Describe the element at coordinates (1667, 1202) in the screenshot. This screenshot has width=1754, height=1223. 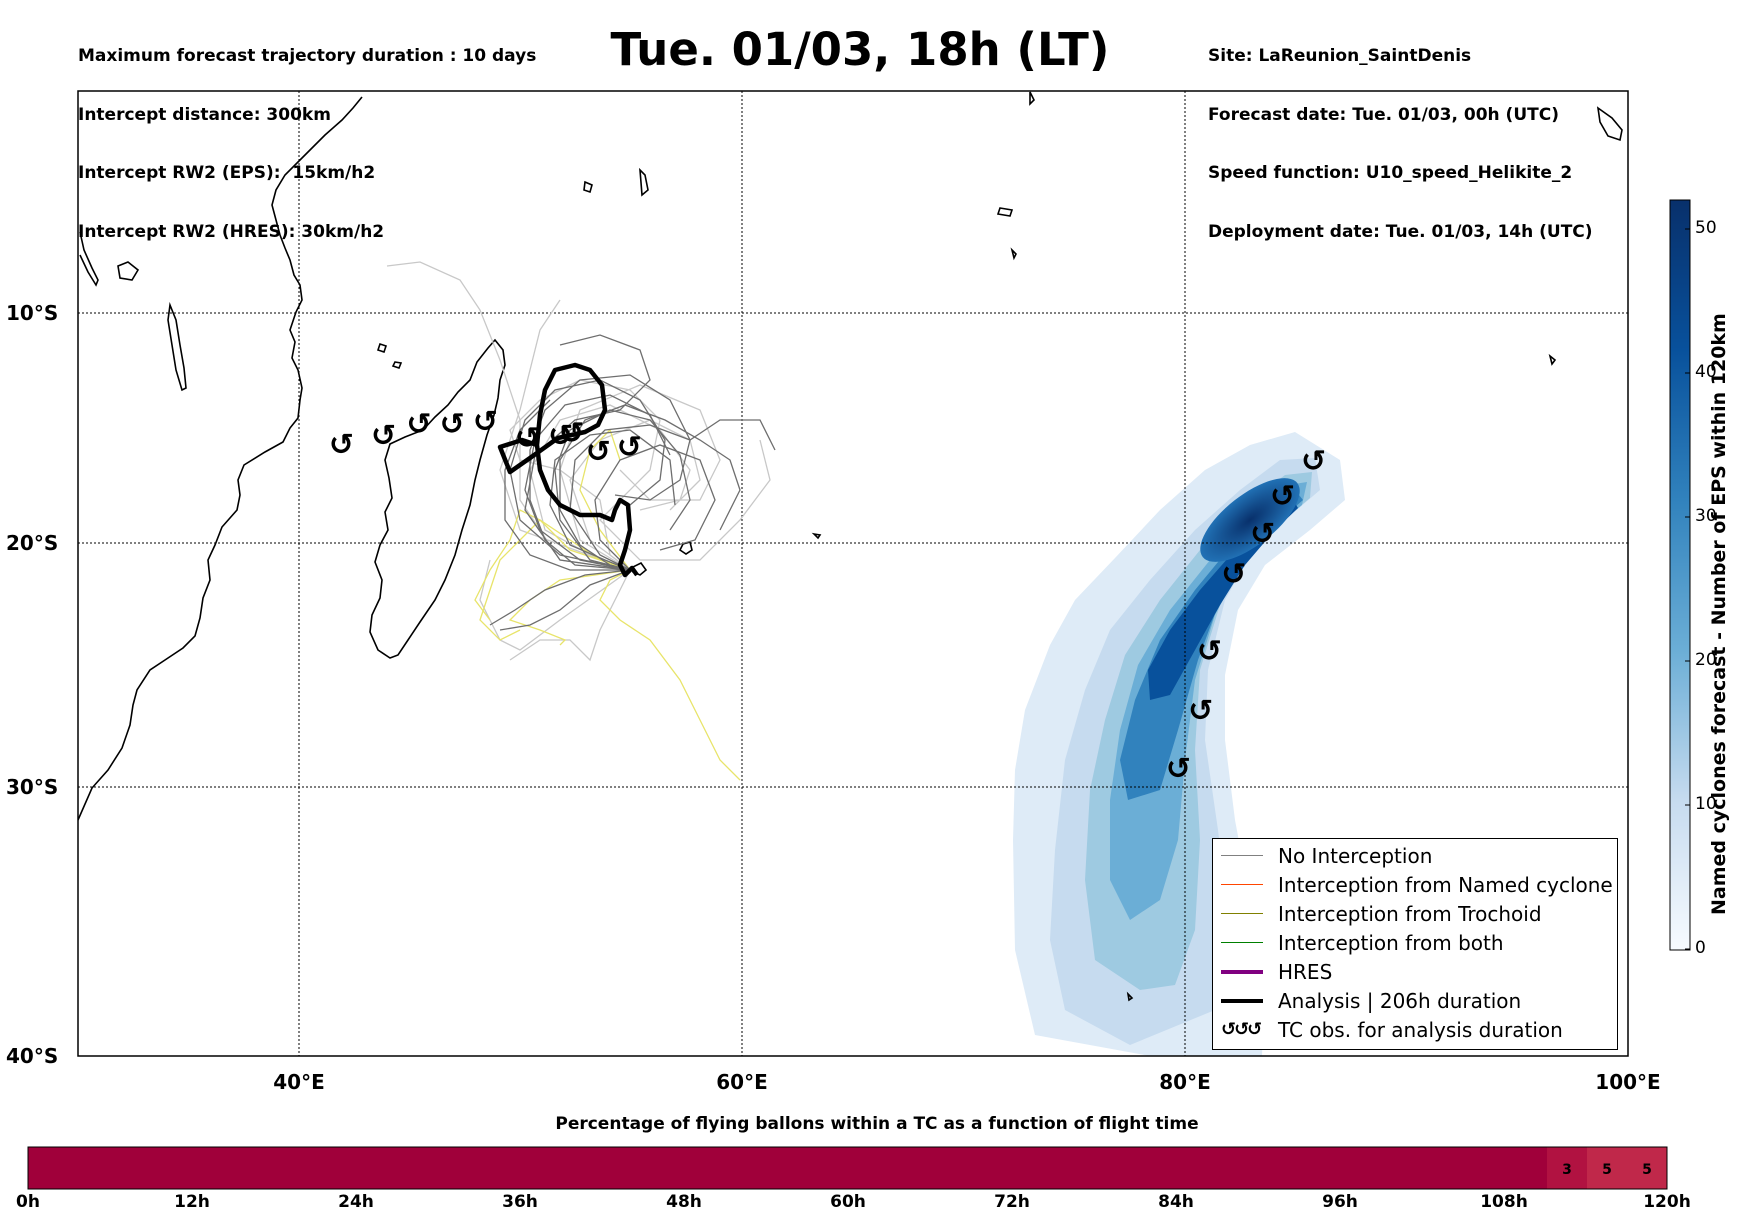
I see `timebar-hour-label: 120h` at that location.